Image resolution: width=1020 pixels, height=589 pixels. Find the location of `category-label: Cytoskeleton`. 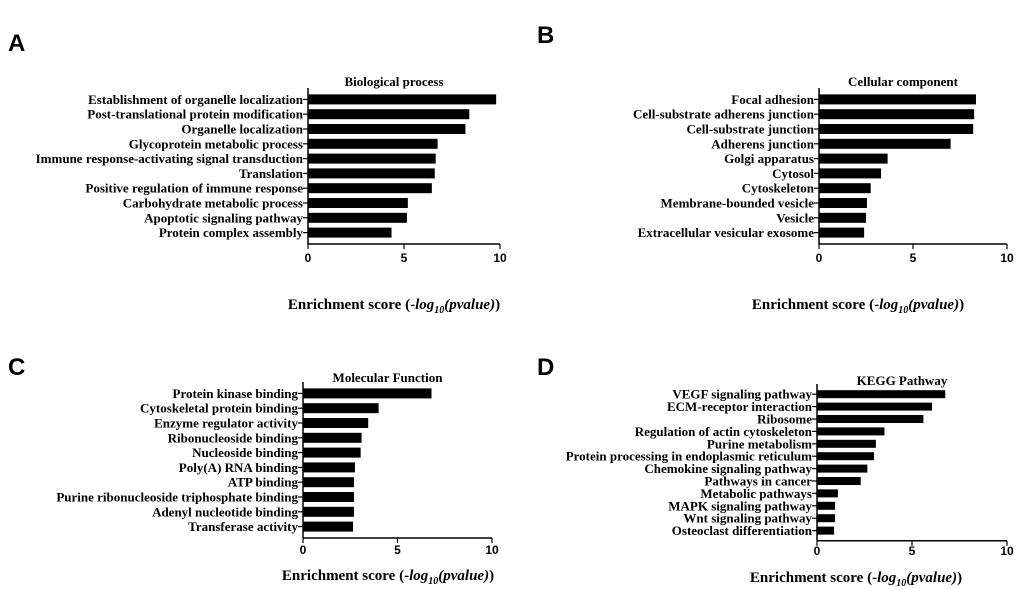

category-label: Cytoskeleton is located at coordinates (778, 188).